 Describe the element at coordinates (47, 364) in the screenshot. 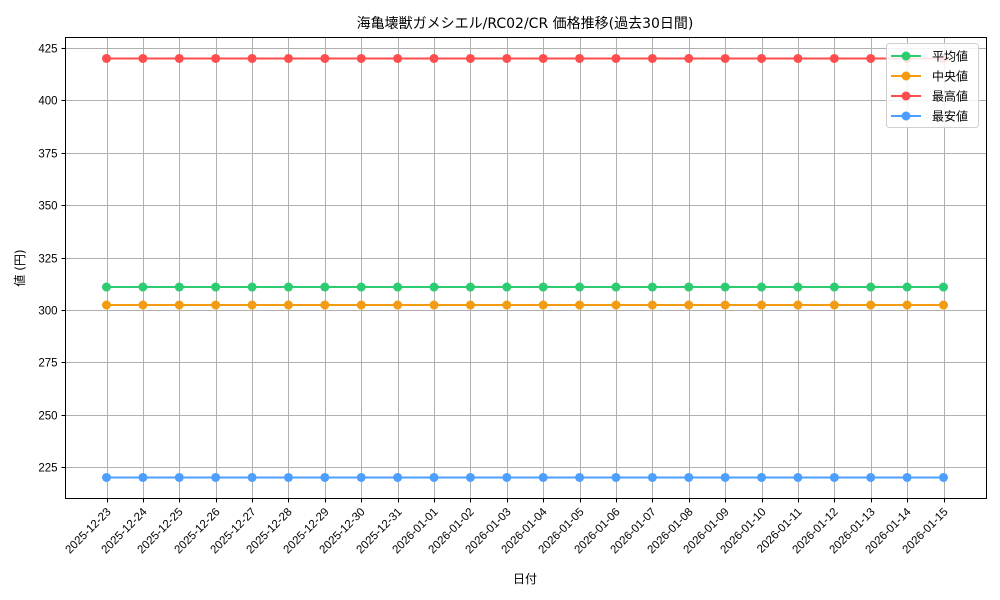

I see `y-tick-label: 275` at that location.